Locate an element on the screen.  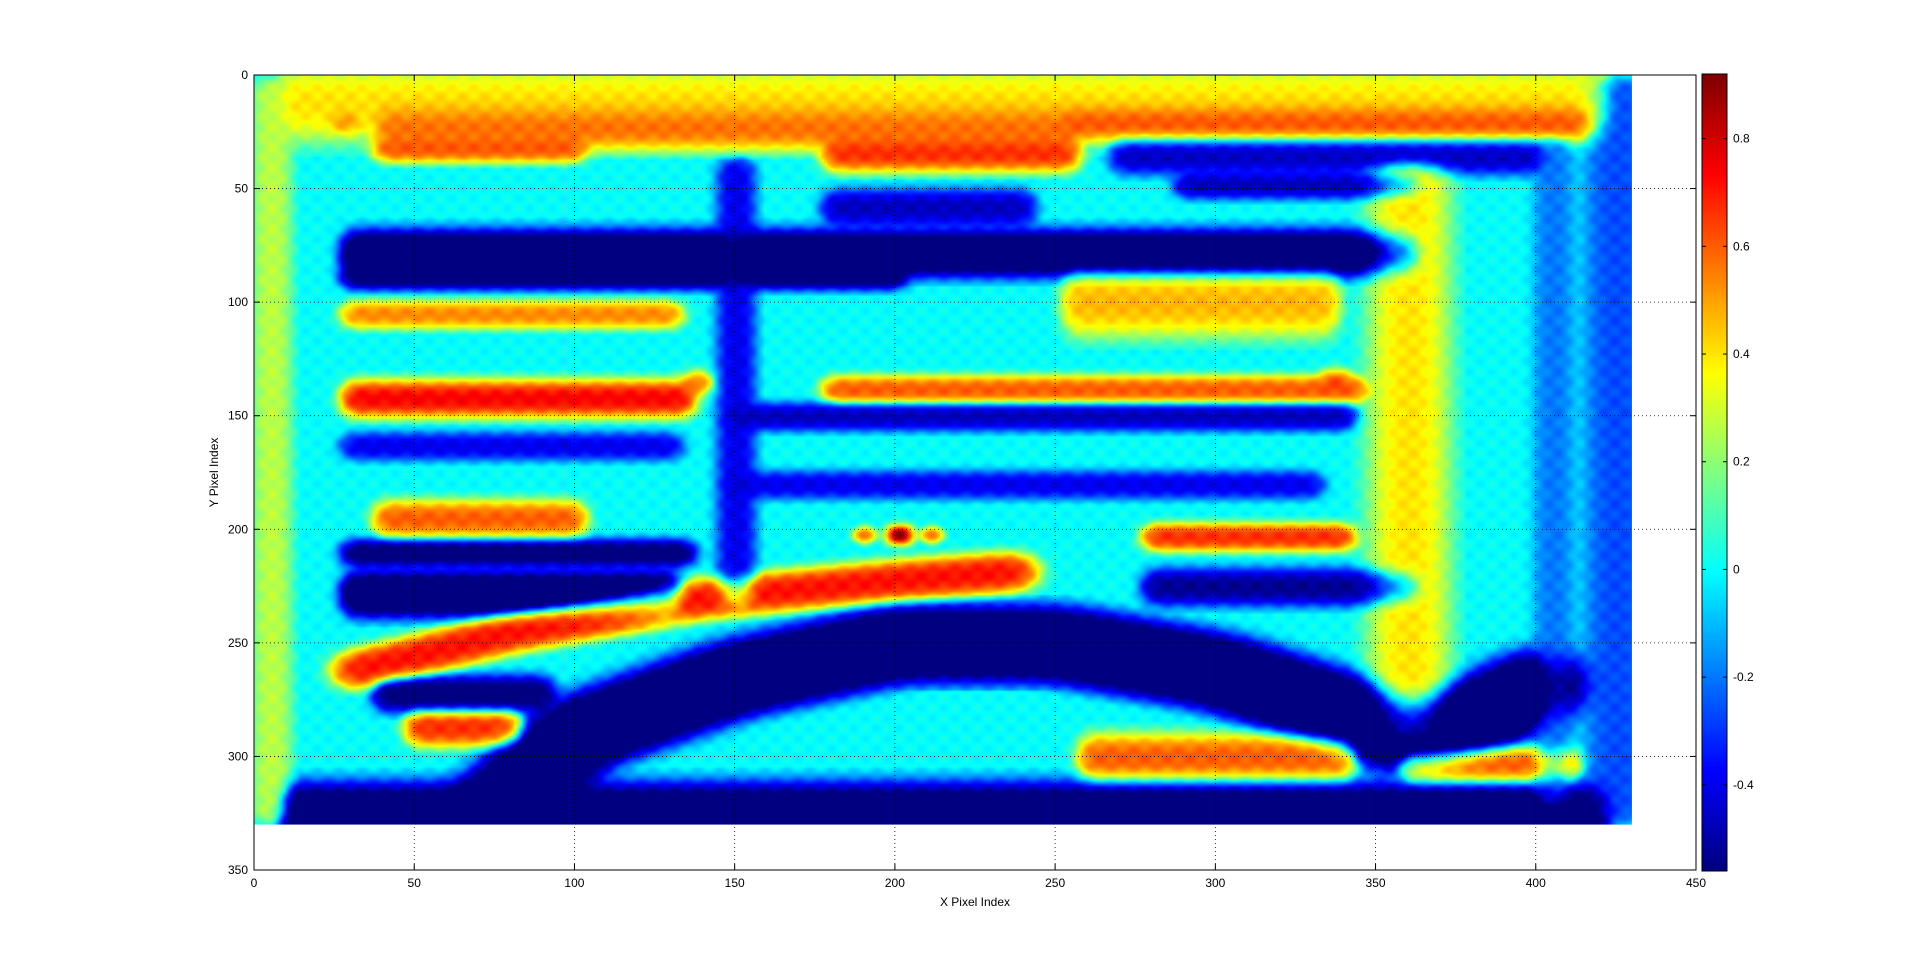
y-axis-label: Y Pixel Index is located at coordinates (214, 473).